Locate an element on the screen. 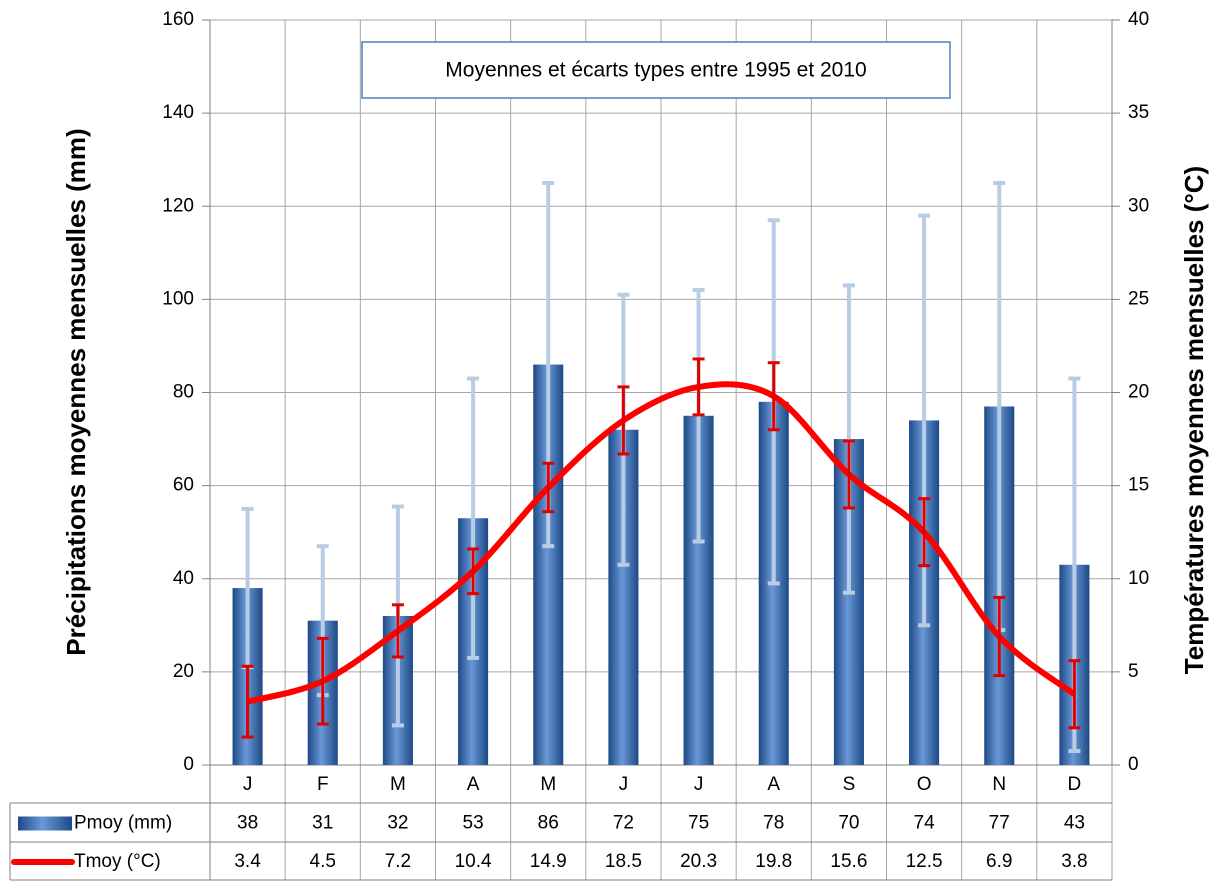  table-value: 10.4 is located at coordinates (473, 861).